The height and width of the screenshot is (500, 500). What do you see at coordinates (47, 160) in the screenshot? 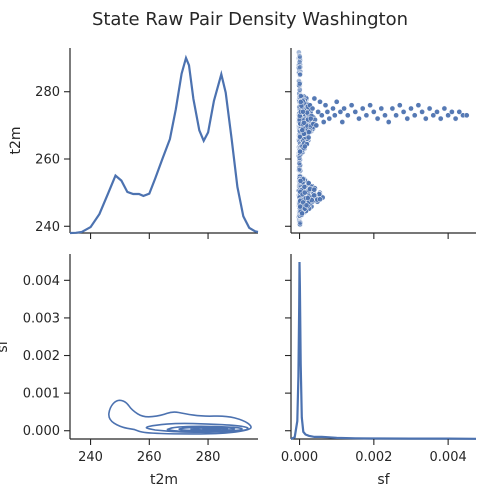
I see `y-t2m-tick-label: 260` at bounding box center [47, 160].